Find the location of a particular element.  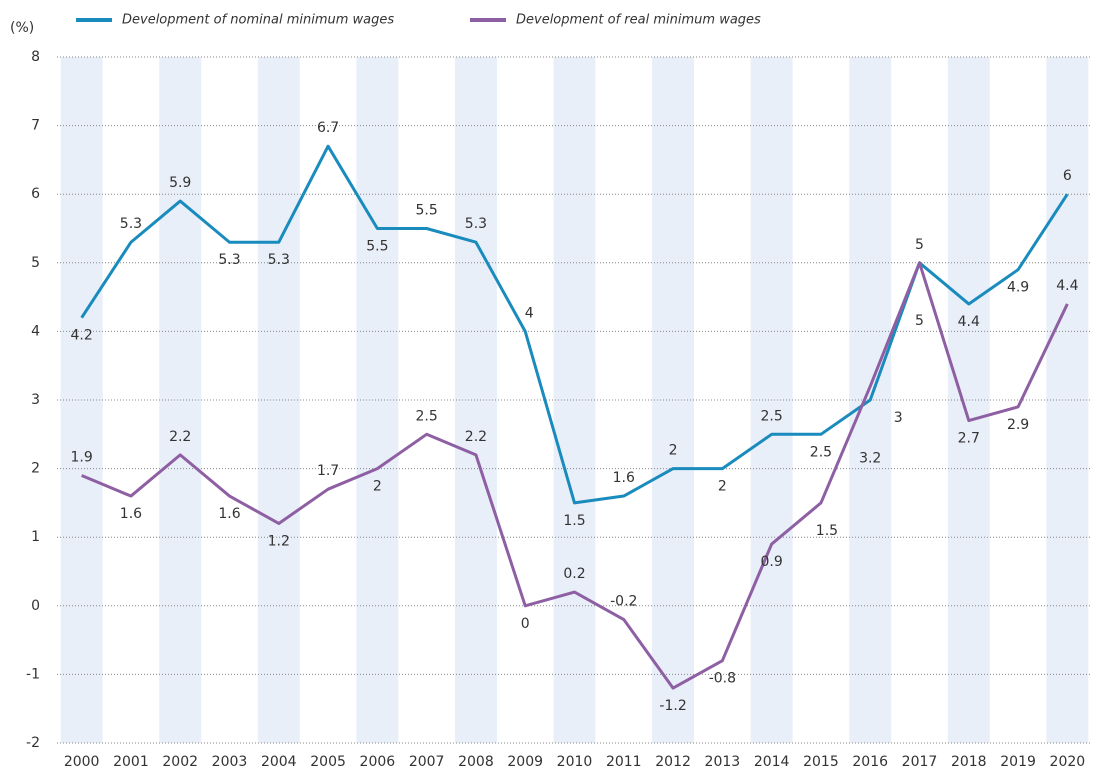

legend-text: Development of real minimum wages is located at coordinates (638, 20).